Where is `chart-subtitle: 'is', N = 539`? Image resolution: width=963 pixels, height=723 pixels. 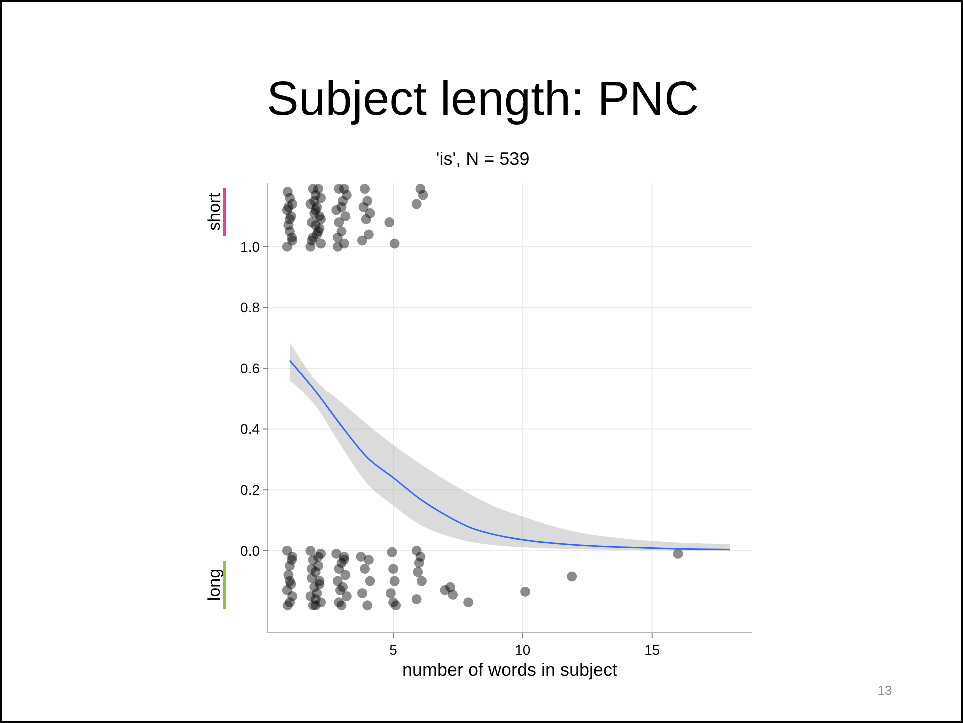 chart-subtitle: 'is', N = 539 is located at coordinates (483, 159).